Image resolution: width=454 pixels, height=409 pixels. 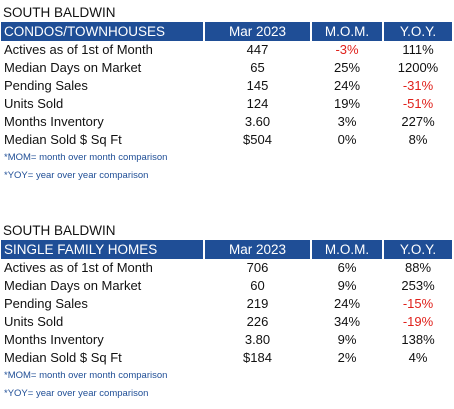 I want to click on table-row: Median Days on Market 65 25% 1200%, so click(x=227, y=68).